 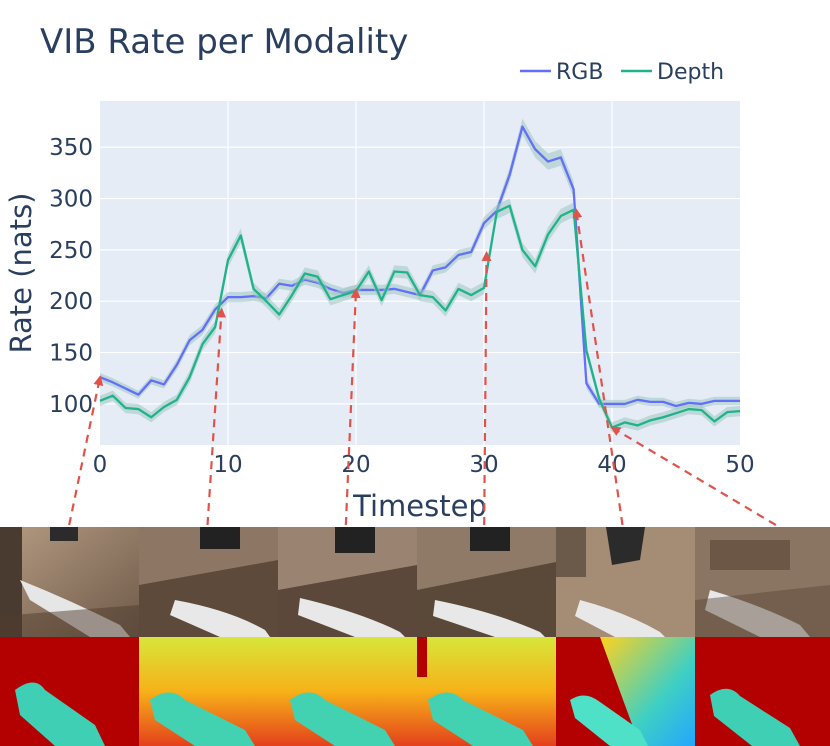 I want to click on rgb-image-strip, so click(x=415, y=582).